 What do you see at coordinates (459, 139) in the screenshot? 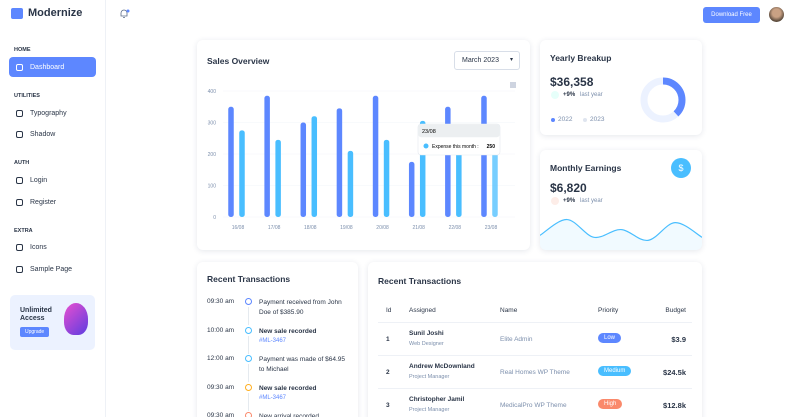
I see `tooltip: 23/08 Expense this month : 250` at bounding box center [459, 139].